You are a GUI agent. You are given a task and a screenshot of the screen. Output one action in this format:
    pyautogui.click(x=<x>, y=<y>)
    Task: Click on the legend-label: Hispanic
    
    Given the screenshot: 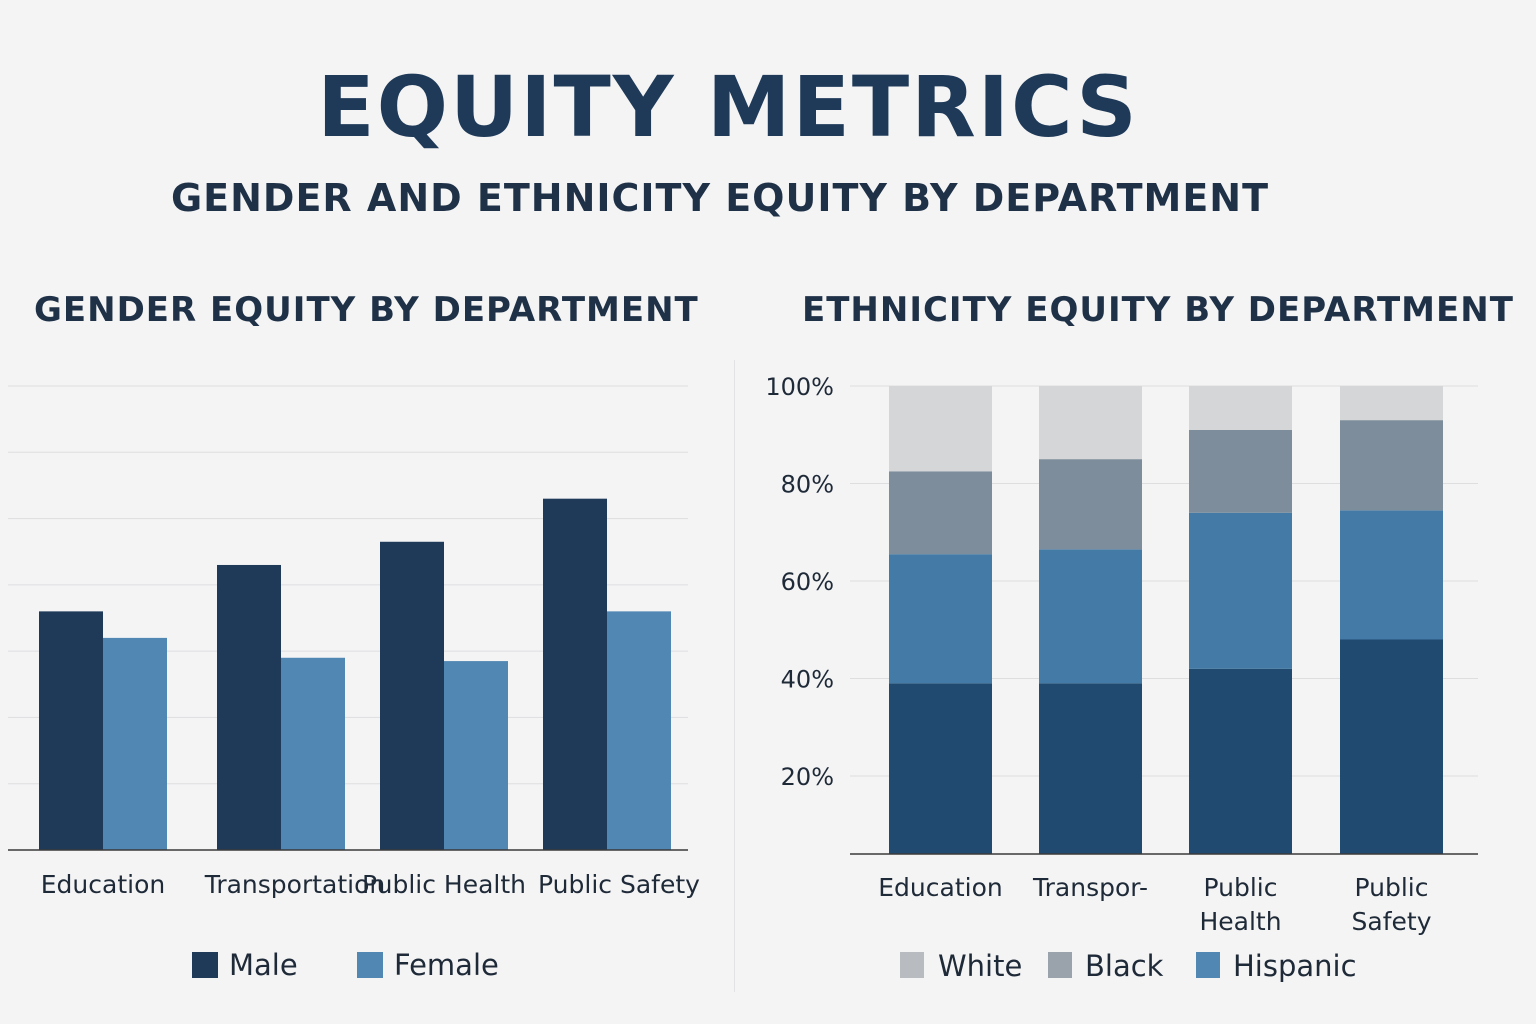 What is the action you would take?
    pyautogui.click(x=1295, y=966)
    